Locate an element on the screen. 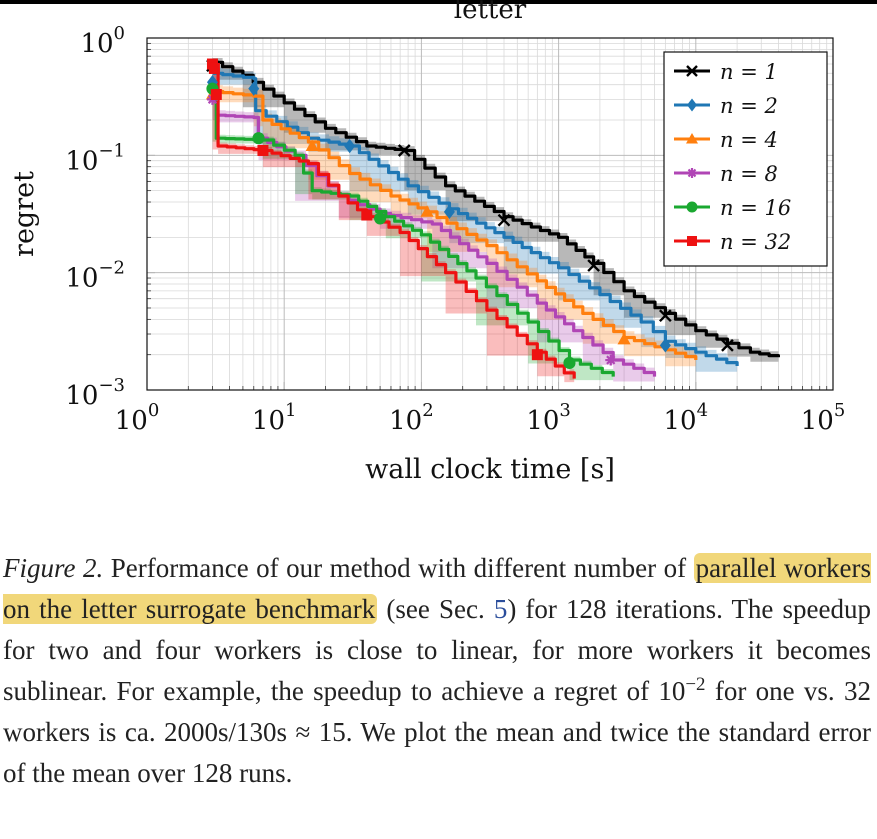 This screenshot has height=839, width=877. legend-label: n = 1 is located at coordinates (749, 72).